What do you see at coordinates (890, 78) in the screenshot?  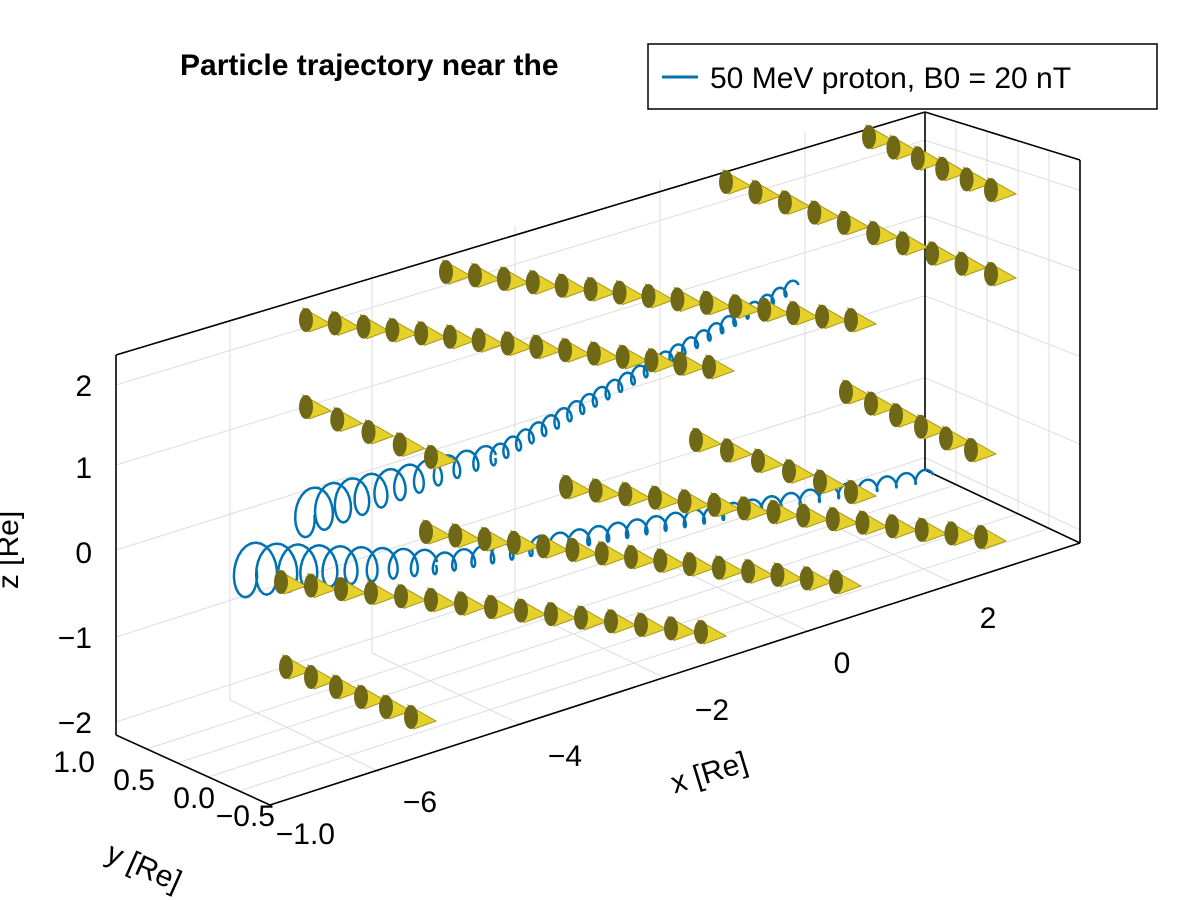 I see `legend-entry-label: 50 MeV proton, B0 = 20 nT` at bounding box center [890, 78].